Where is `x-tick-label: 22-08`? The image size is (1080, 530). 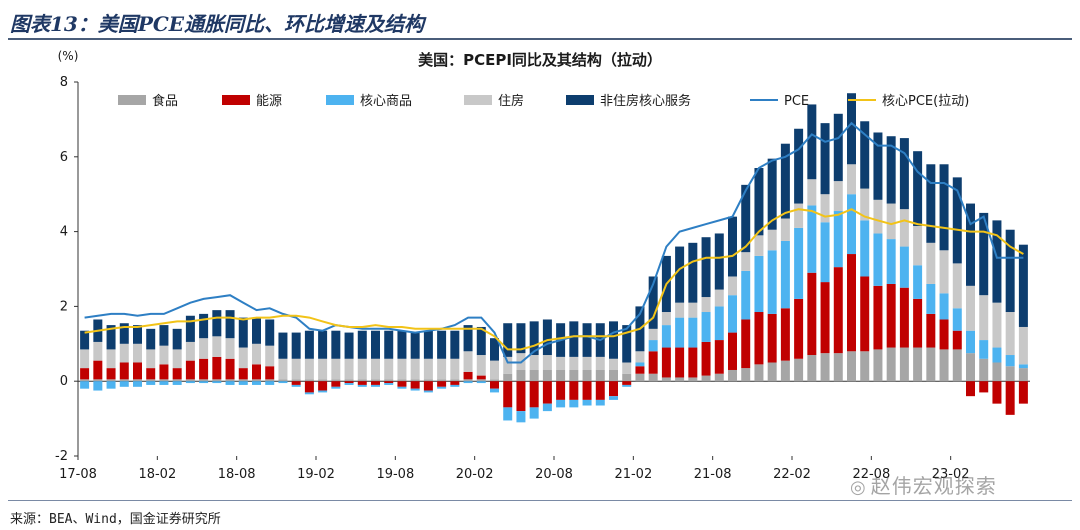
x-tick-label: 22-08 is located at coordinates (871, 474).